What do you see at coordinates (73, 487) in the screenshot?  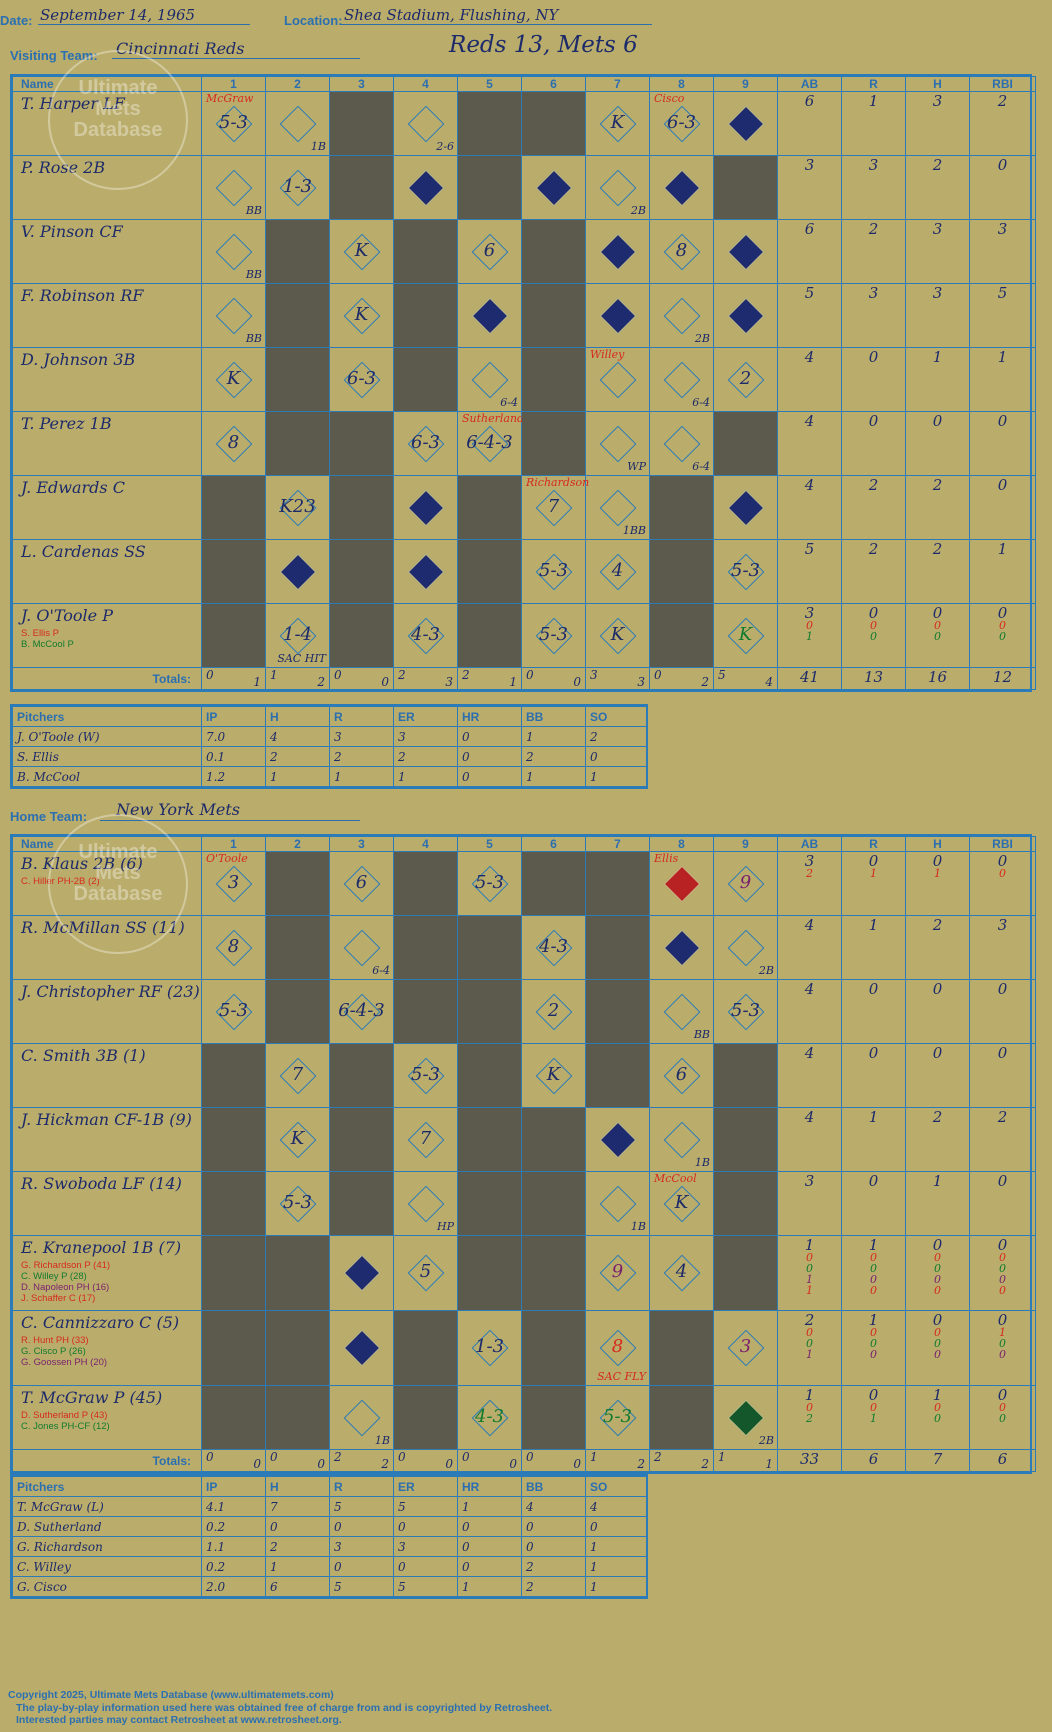 I see `batter-name: J. Edwards C` at bounding box center [73, 487].